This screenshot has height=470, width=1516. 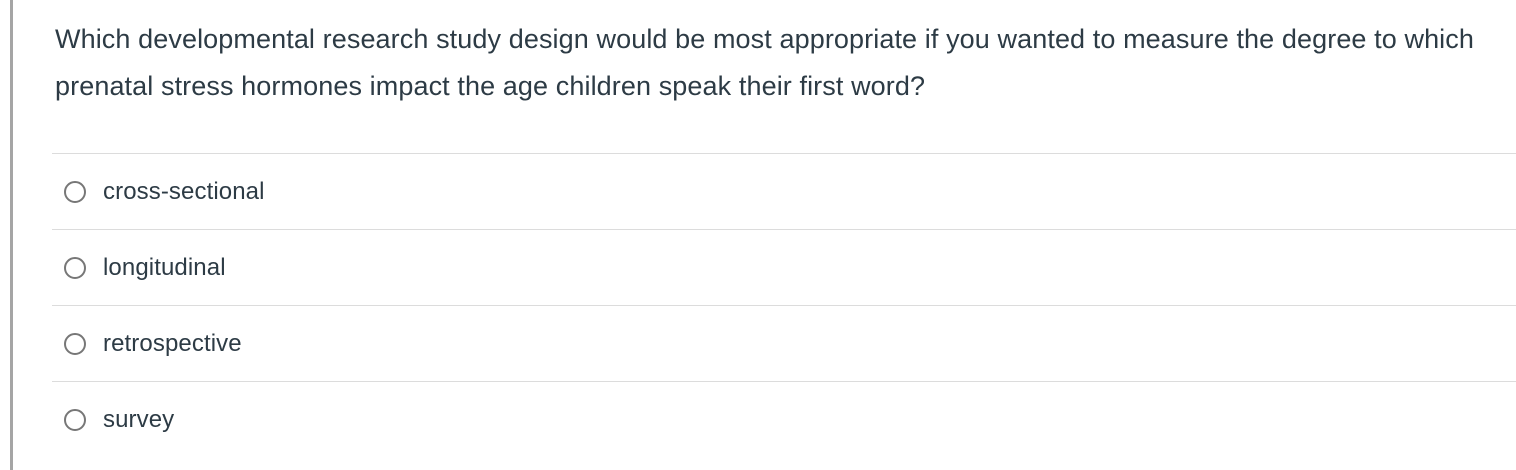 What do you see at coordinates (75, 343) in the screenshot?
I see `radio-button-retrospective` at bounding box center [75, 343].